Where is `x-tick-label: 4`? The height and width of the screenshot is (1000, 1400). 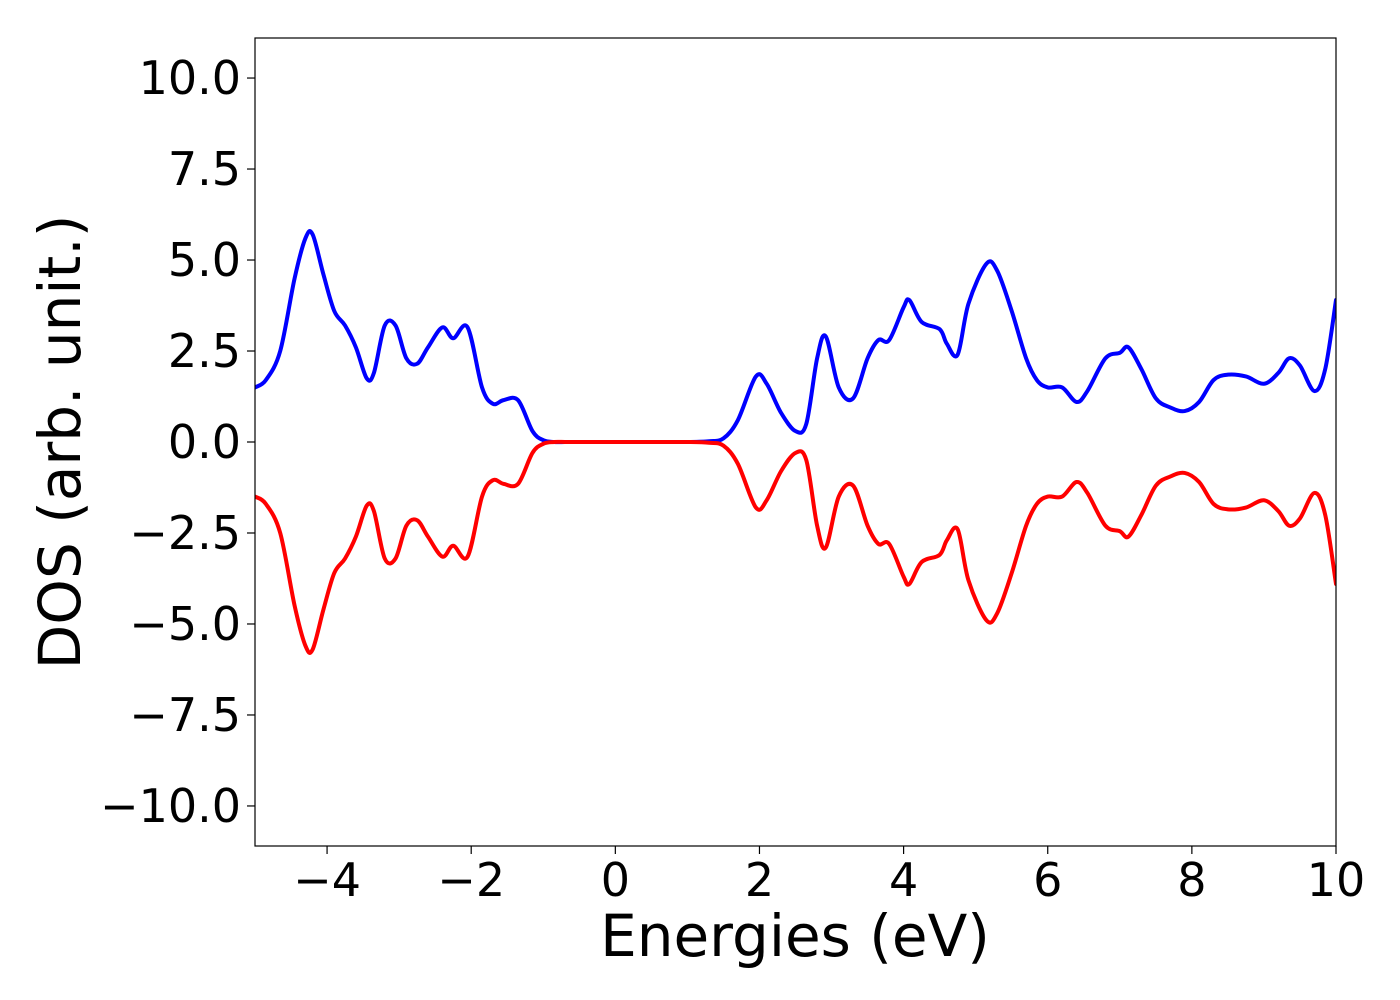 x-tick-label: 4 is located at coordinates (903, 880).